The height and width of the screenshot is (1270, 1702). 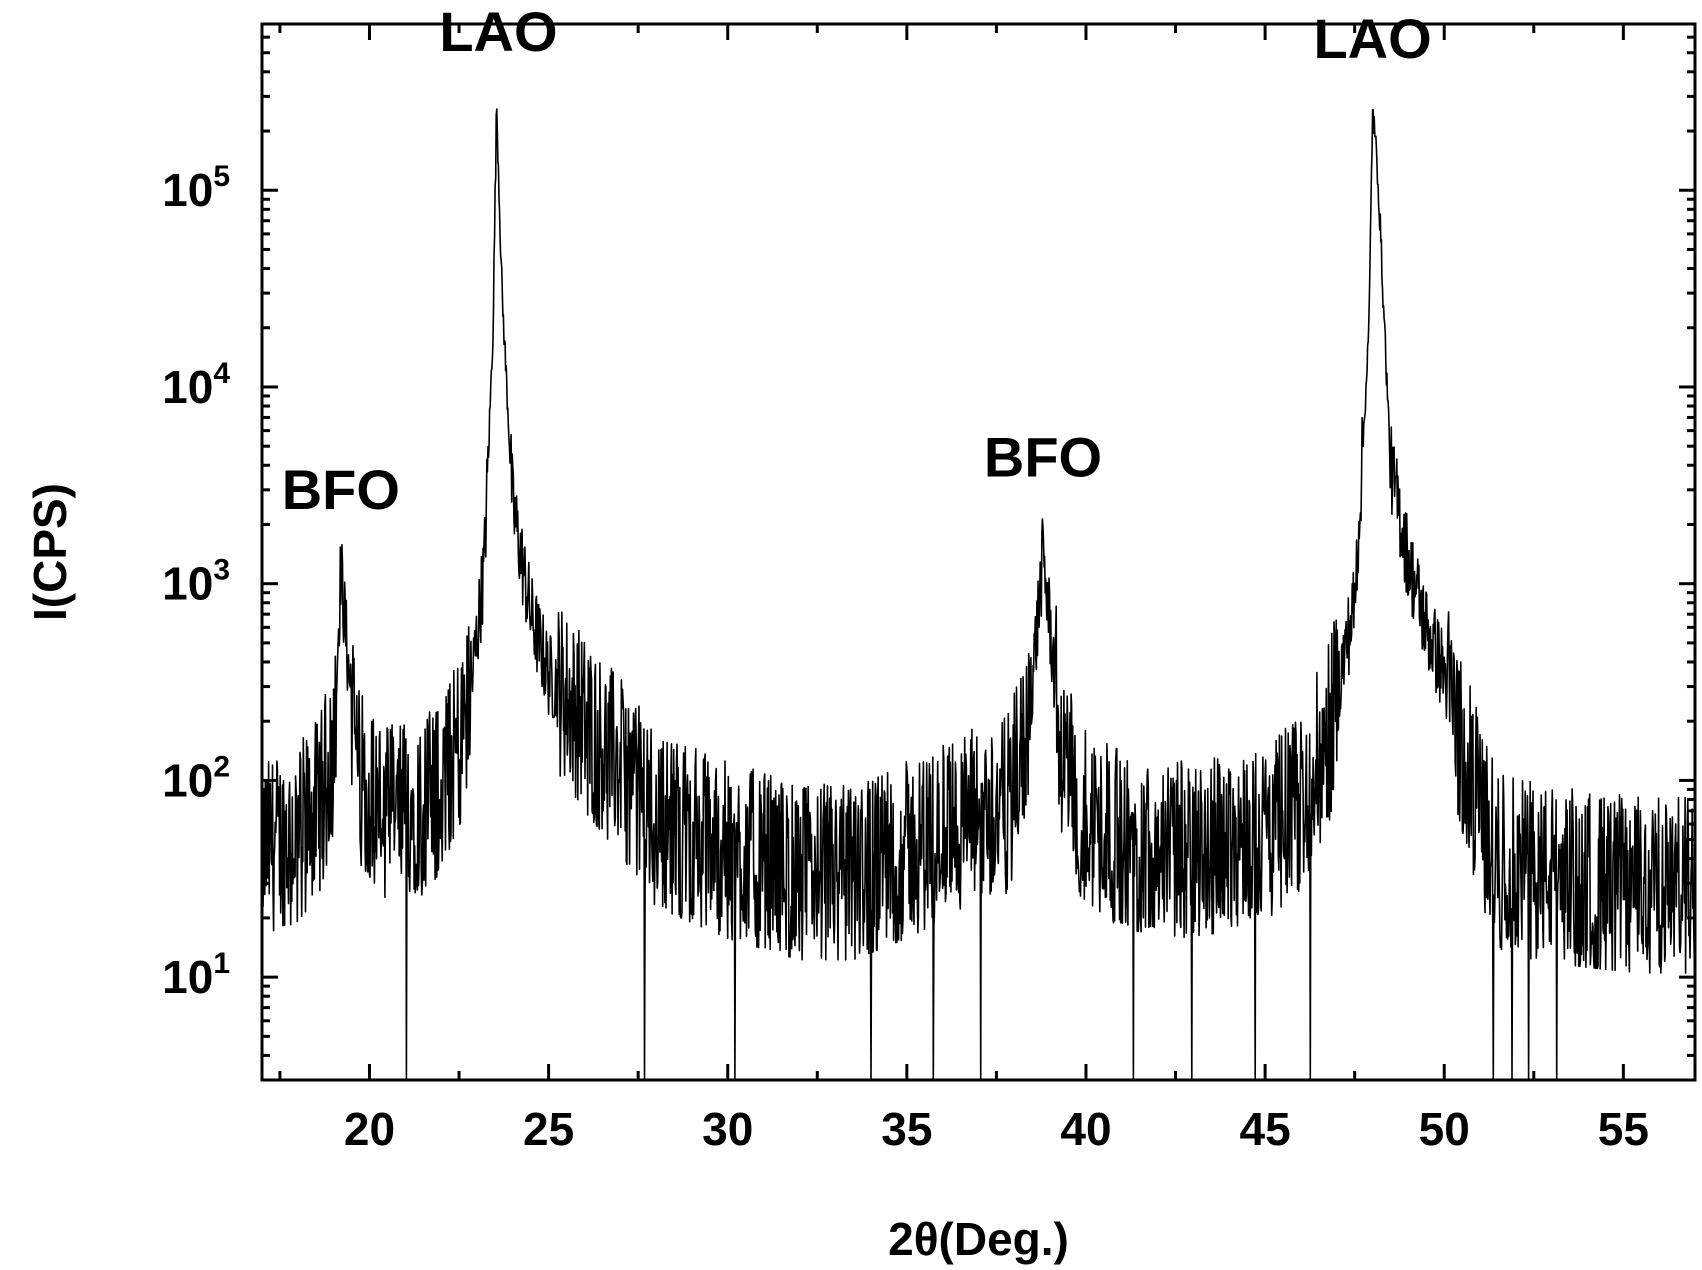 What do you see at coordinates (369, 1129) in the screenshot?
I see `x-tick-label: 20` at bounding box center [369, 1129].